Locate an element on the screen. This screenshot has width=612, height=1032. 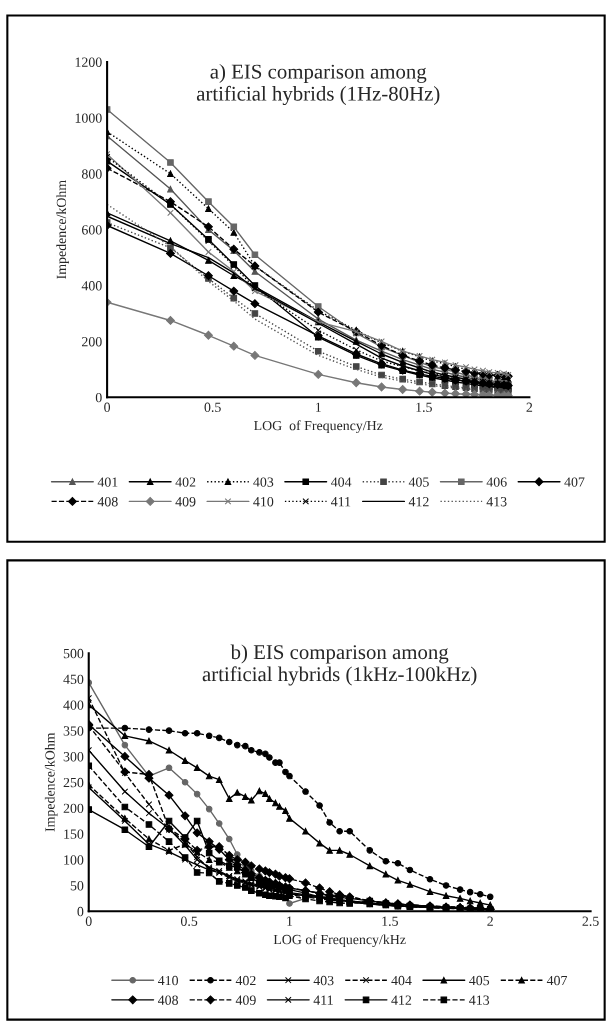
y-tick-label: 500 is located at coordinates (73, 653).